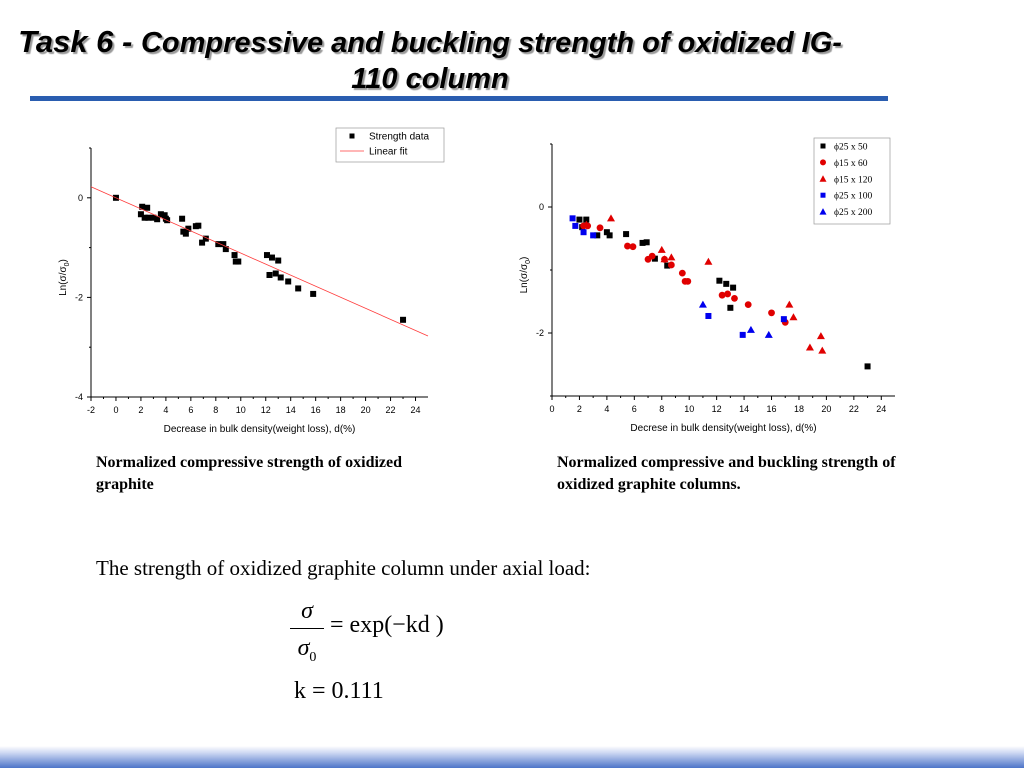  What do you see at coordinates (291, 410) in the screenshot?
I see `left-chart-x-tick-label: 14` at bounding box center [291, 410].